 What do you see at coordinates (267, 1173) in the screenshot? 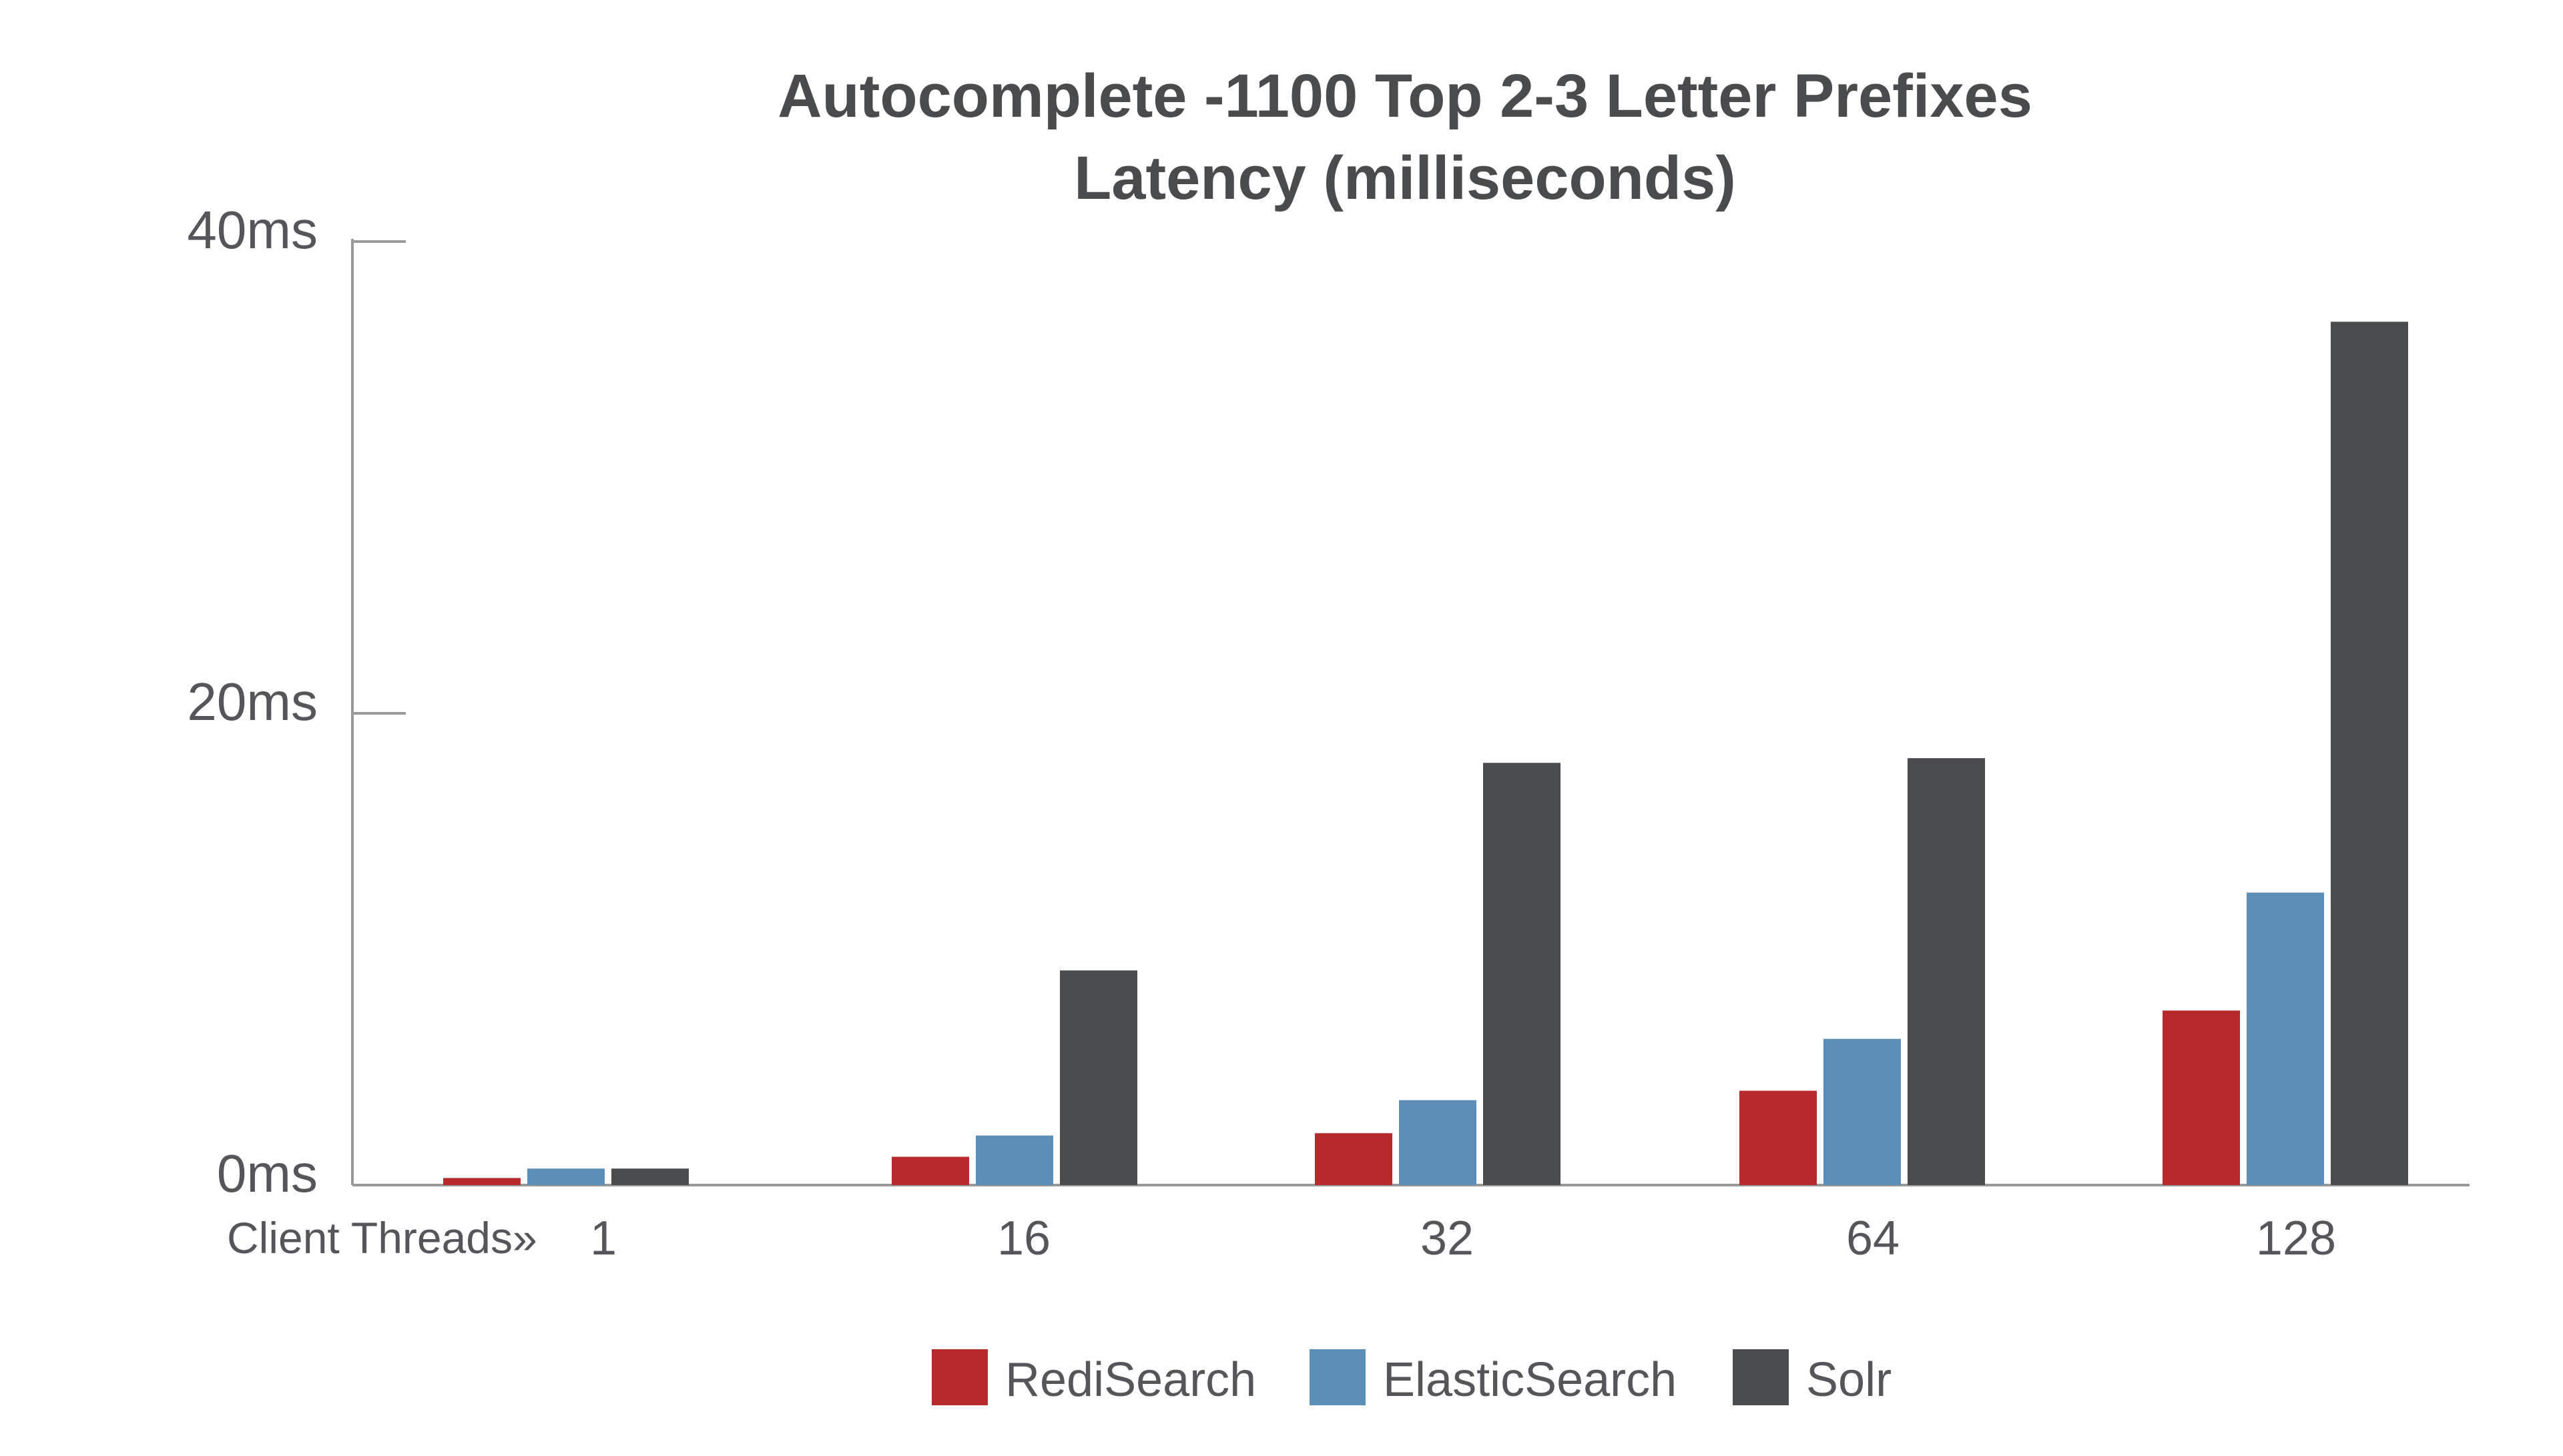
I see `y-tick-label: 0ms` at bounding box center [267, 1173].